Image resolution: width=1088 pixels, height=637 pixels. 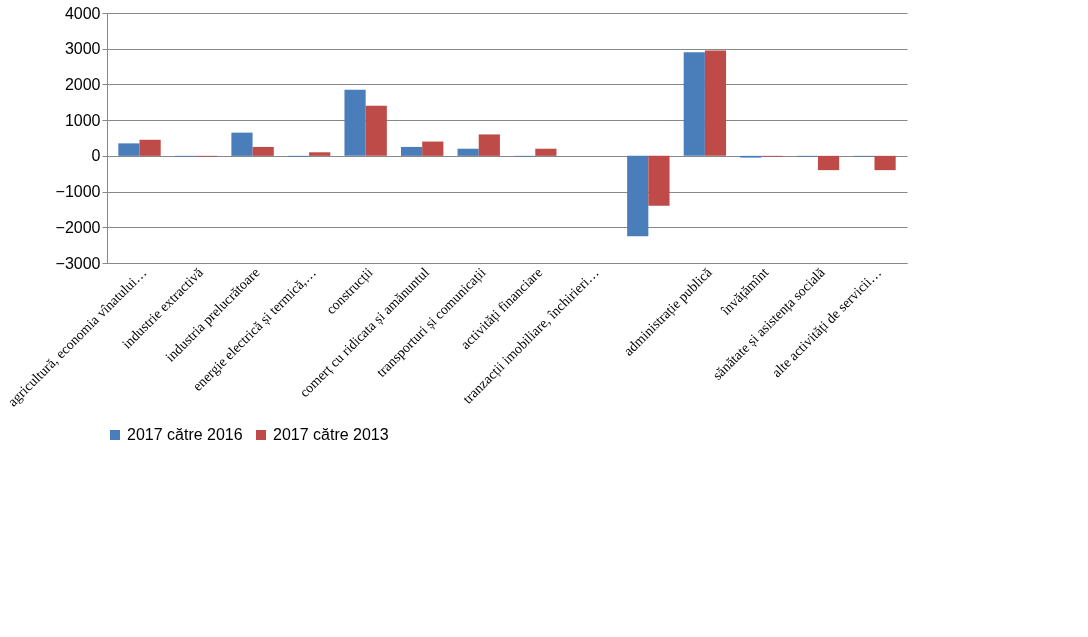 I want to click on y-tick-label: 1000, so click(x=82, y=120).